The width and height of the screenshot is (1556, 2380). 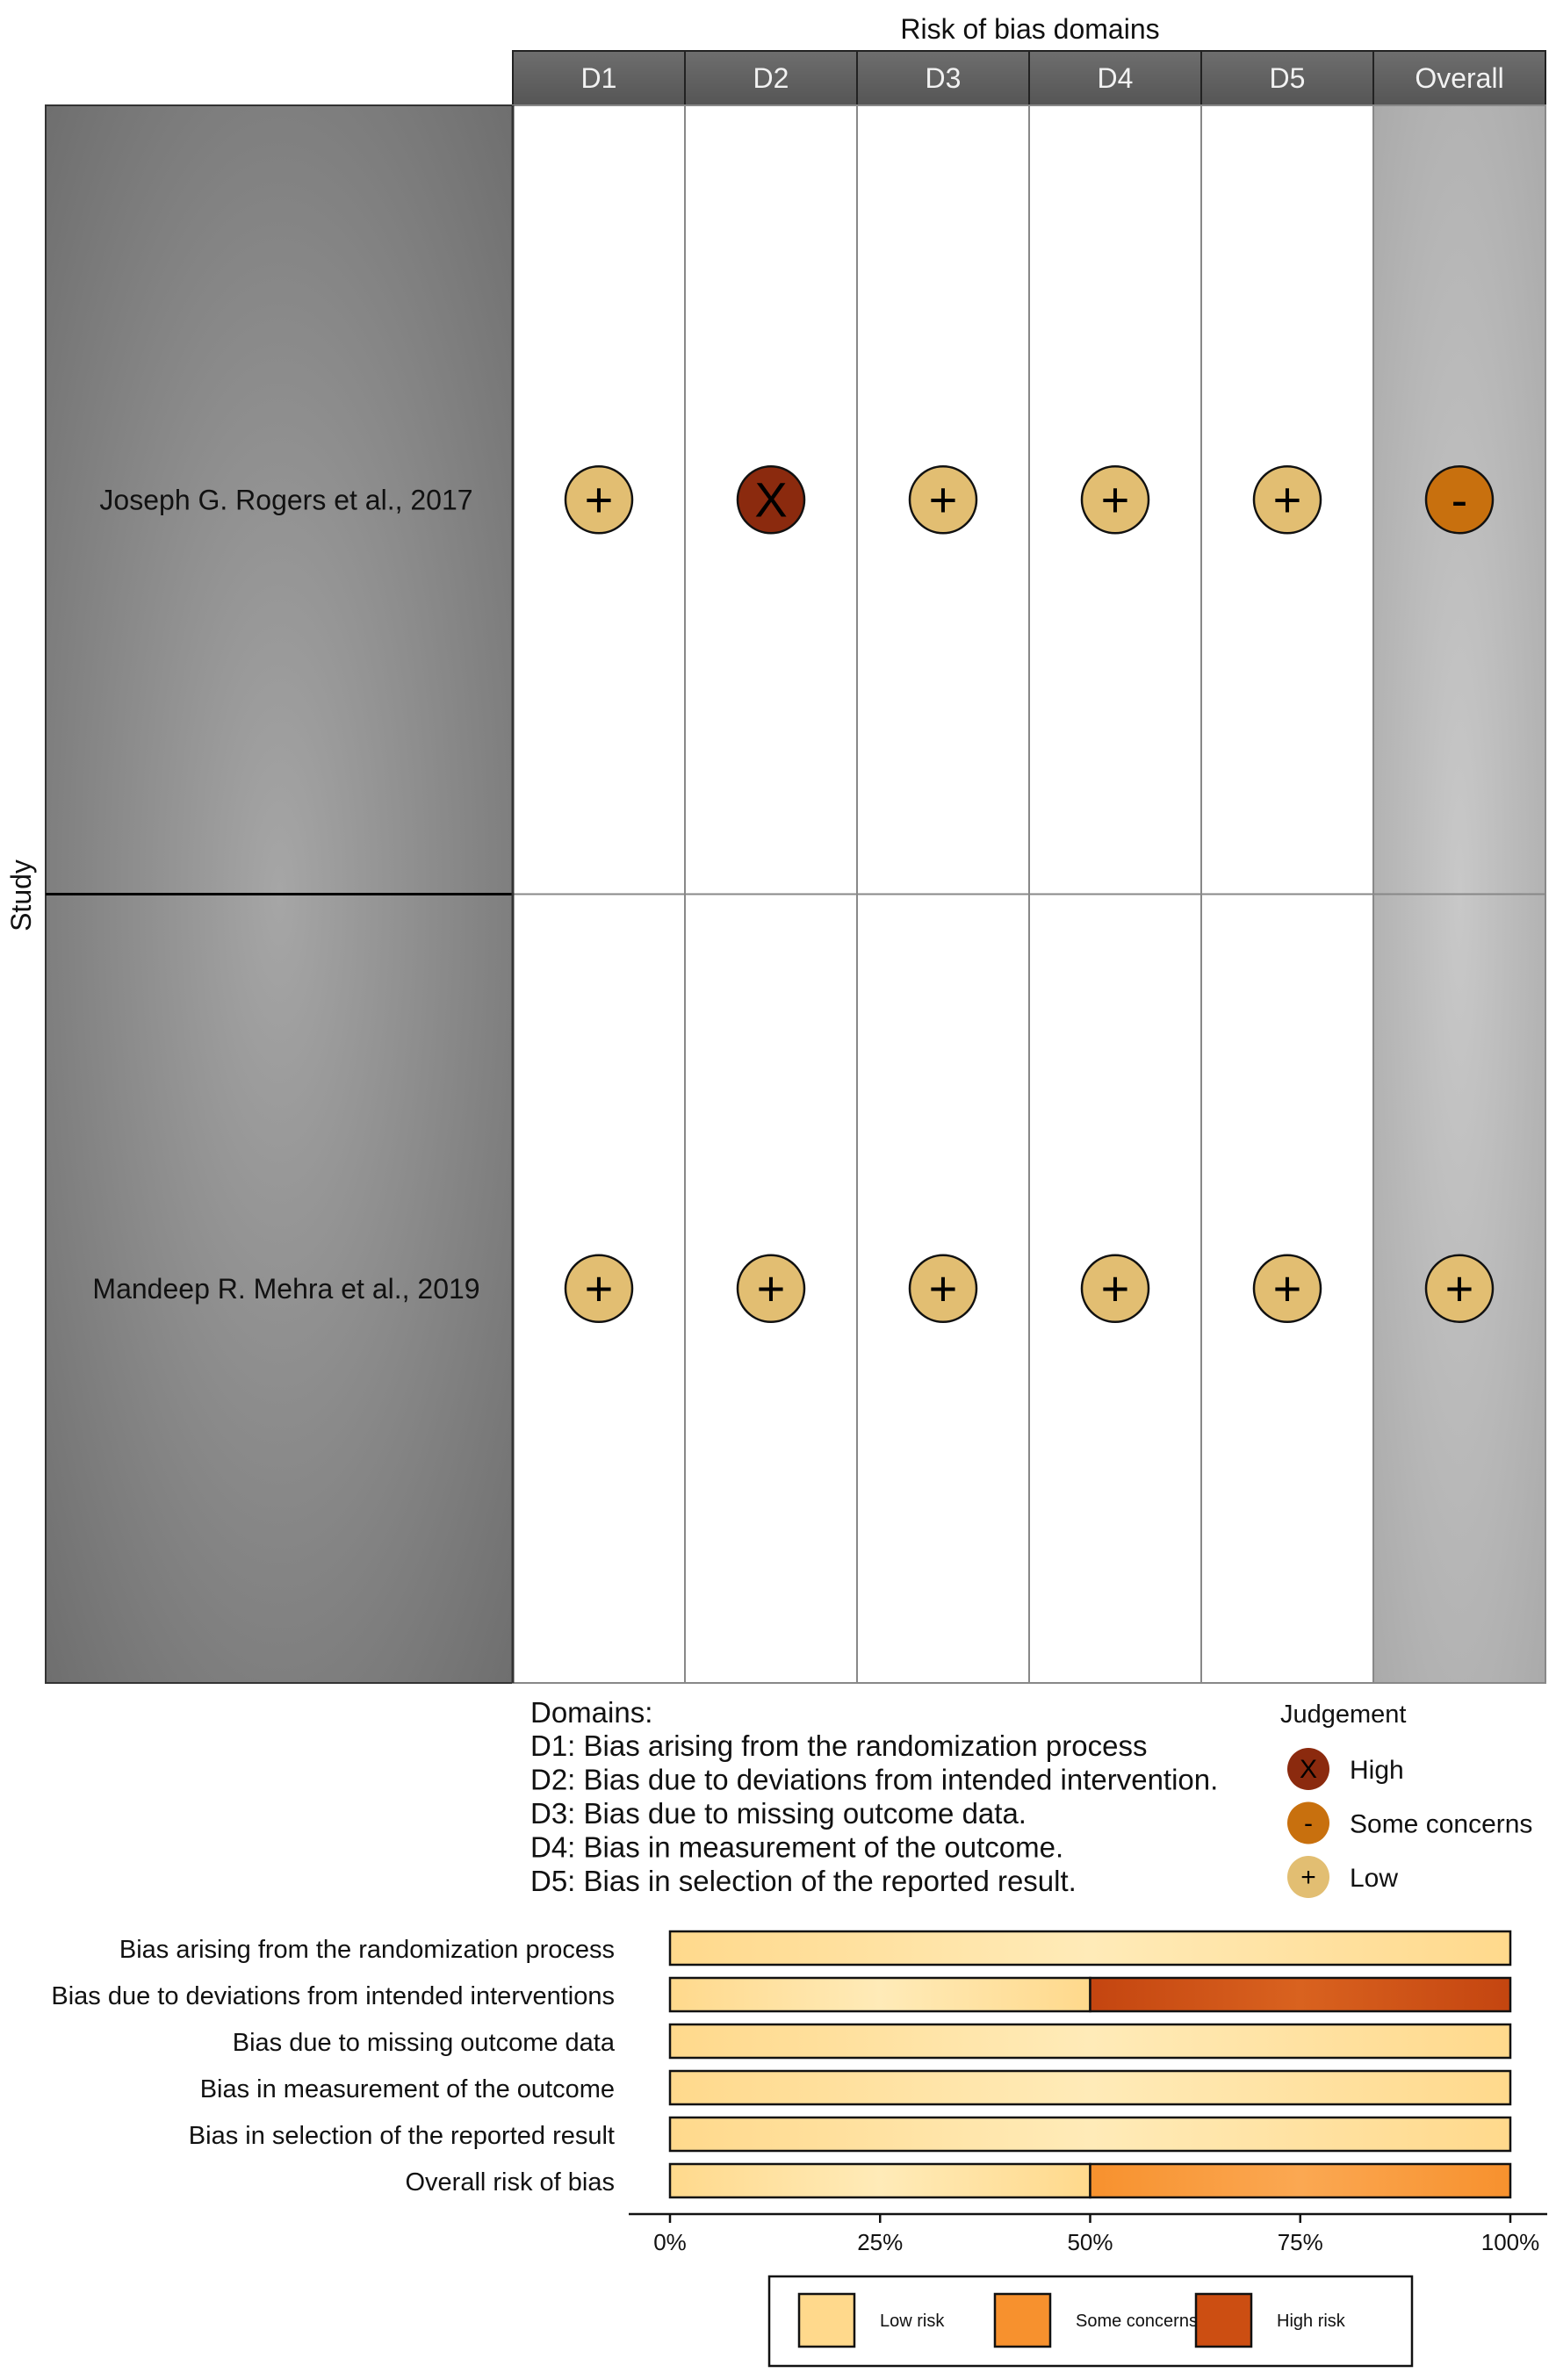 I want to click on judgement-some-concerns-circle, so click(x=1459, y=500).